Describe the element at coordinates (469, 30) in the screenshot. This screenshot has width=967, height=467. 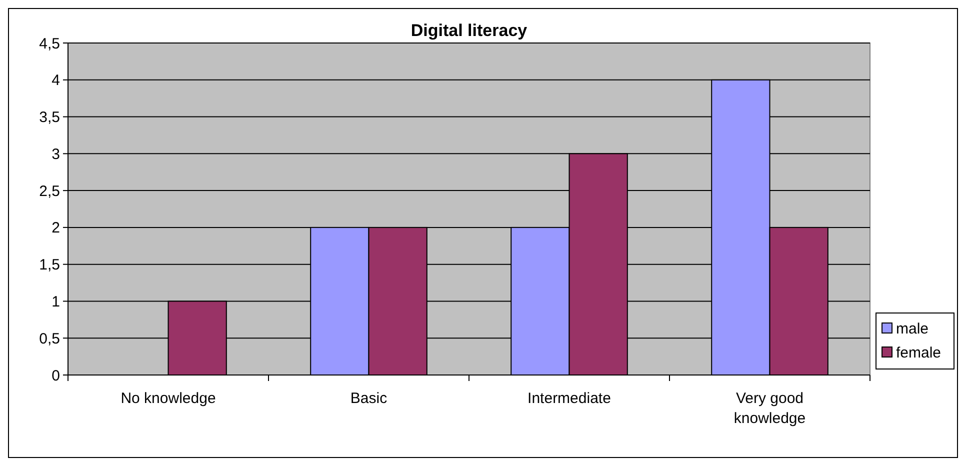
I see `chart-title: Digital literacy` at that location.